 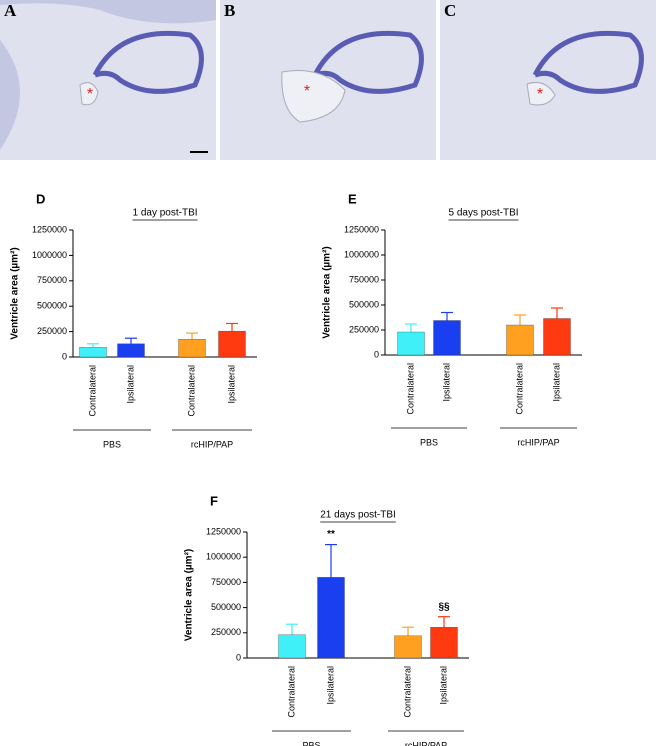 I want to click on significance: §§, so click(x=444, y=606).